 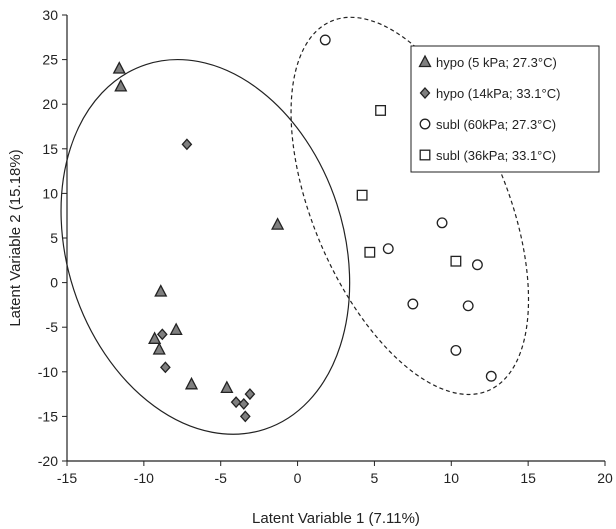 I want to click on legend-label: hypo (5 kPa; 27.3°C), so click(x=496, y=62).